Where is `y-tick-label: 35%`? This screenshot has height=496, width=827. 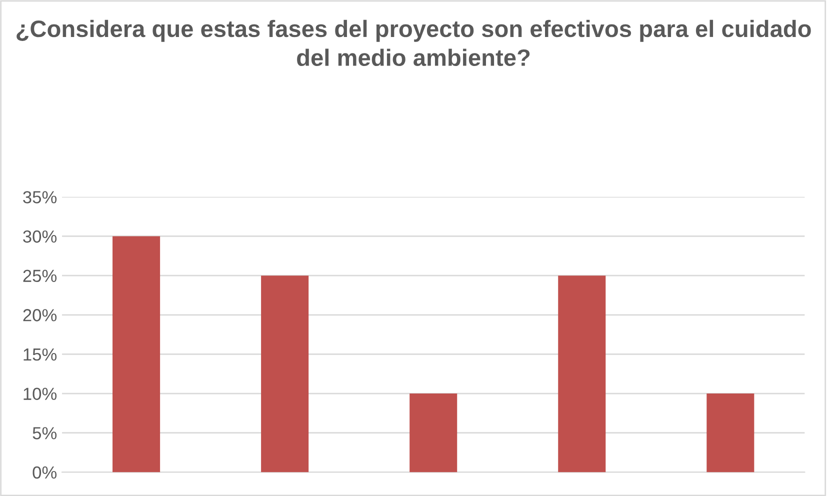
y-tick-label: 35% is located at coordinates (40, 197).